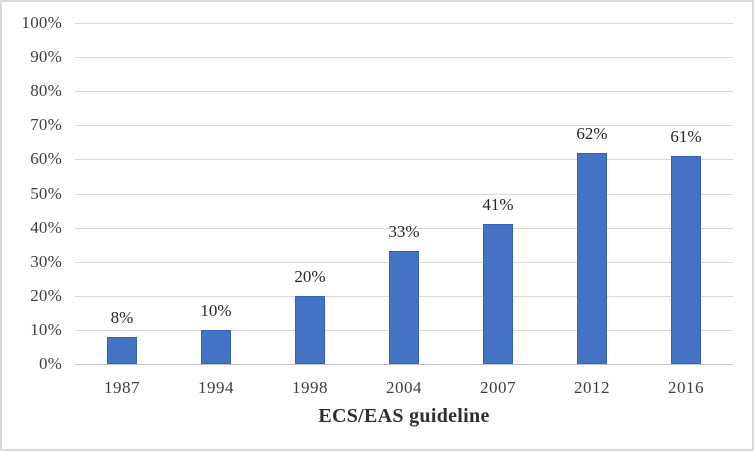  I want to click on bar-slot: 61%, so click(686, 193).